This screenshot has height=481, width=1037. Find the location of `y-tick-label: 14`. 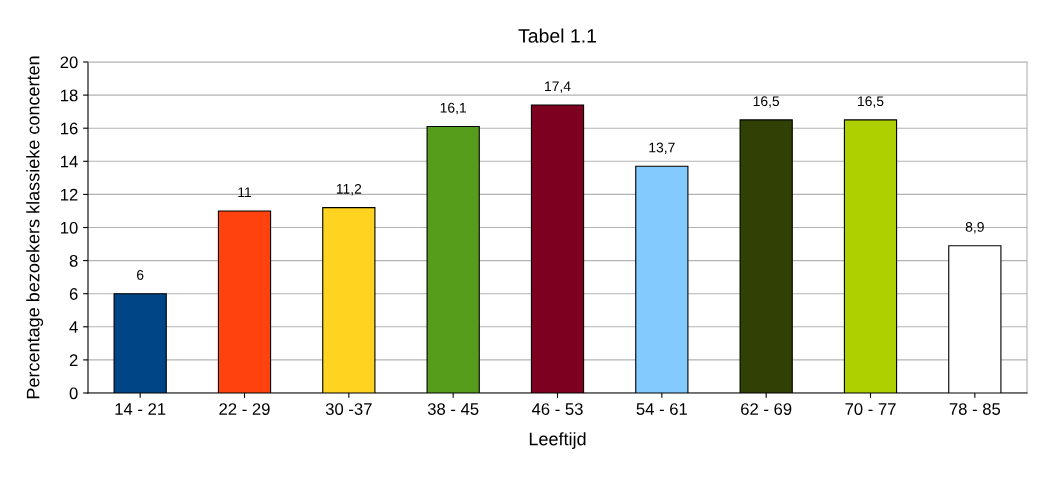

y-tick-label: 14 is located at coordinates (69, 161).